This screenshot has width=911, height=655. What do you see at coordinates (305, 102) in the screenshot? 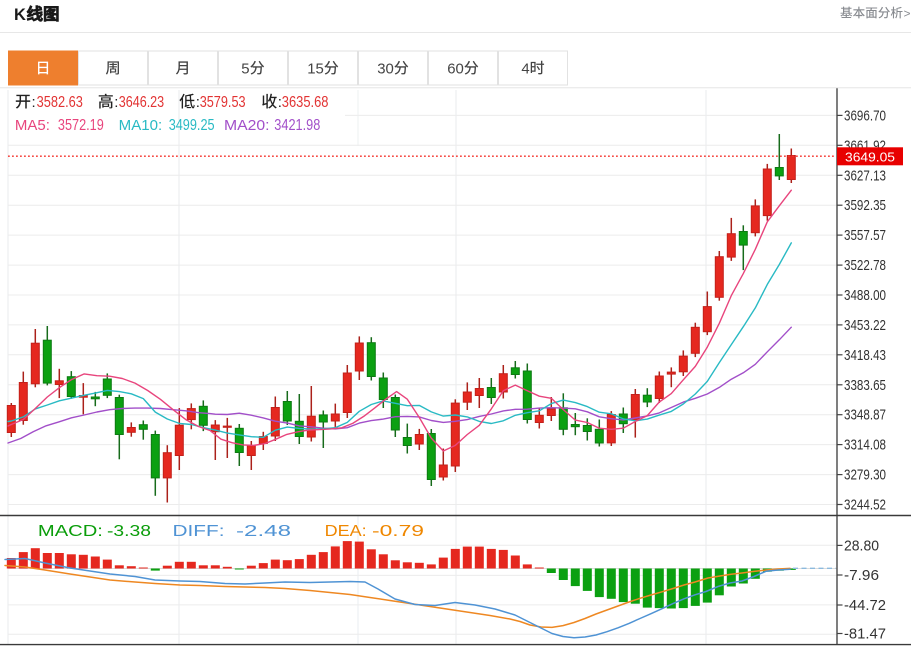
I see `svg-text: 3635.68` at bounding box center [305, 102].